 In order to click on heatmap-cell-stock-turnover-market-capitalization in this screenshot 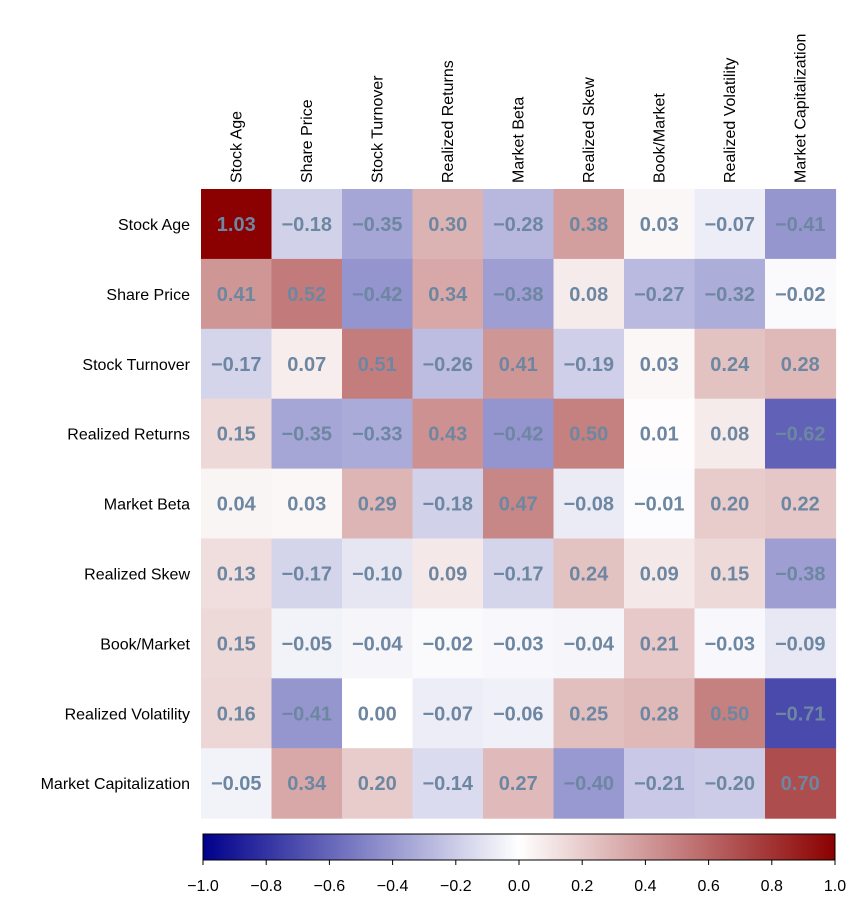, I will do `click(801, 364)`.